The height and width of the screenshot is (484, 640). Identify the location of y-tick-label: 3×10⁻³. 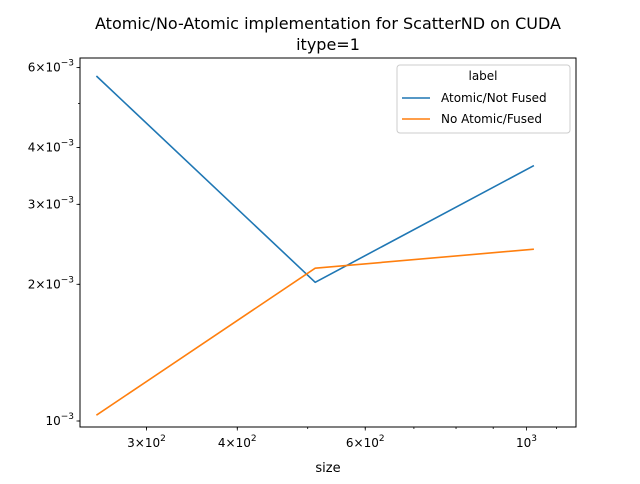
(51, 203).